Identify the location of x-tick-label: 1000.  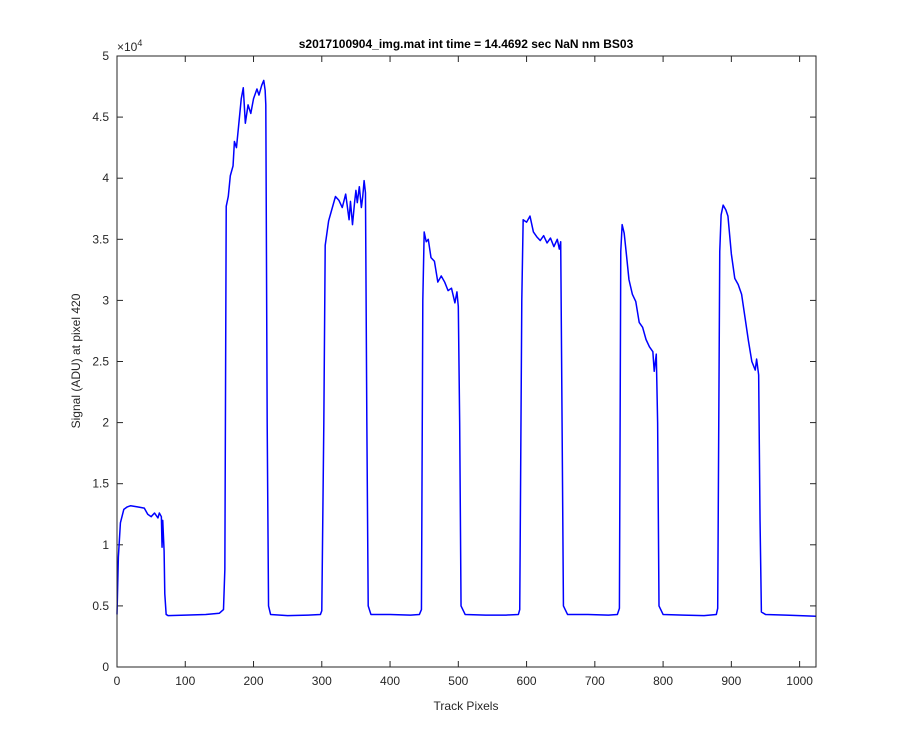
(799, 681).